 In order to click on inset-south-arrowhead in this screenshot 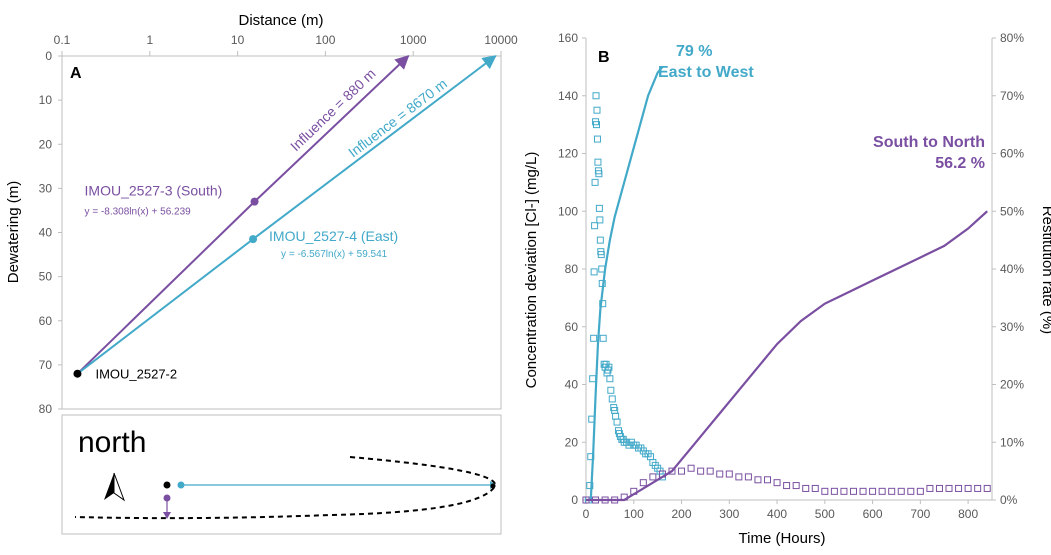, I will do `click(167, 515)`.